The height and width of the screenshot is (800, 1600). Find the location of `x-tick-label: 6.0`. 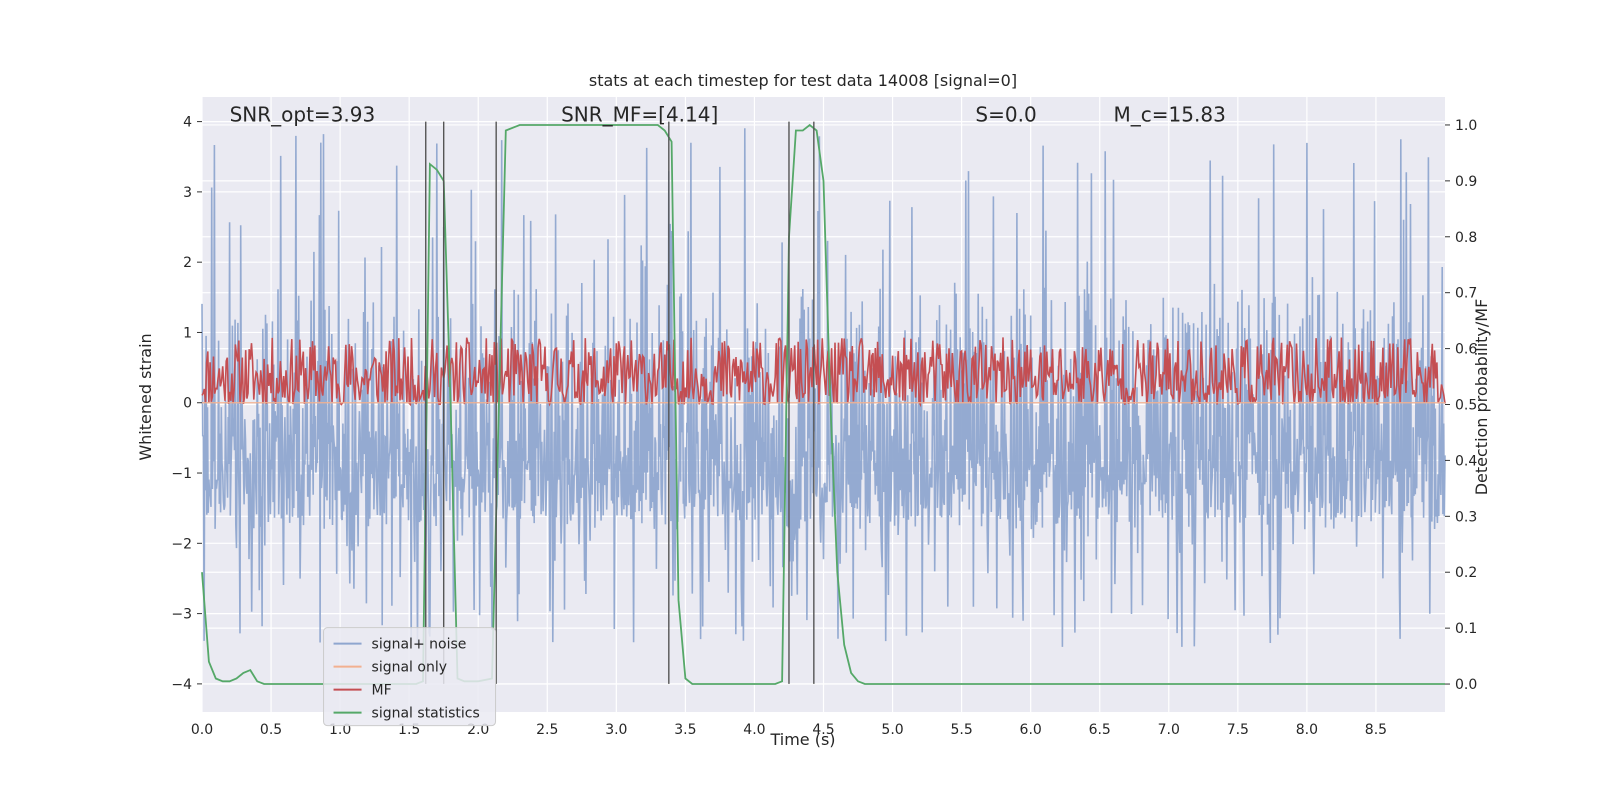

x-tick-label: 6.0 is located at coordinates (1031, 730).